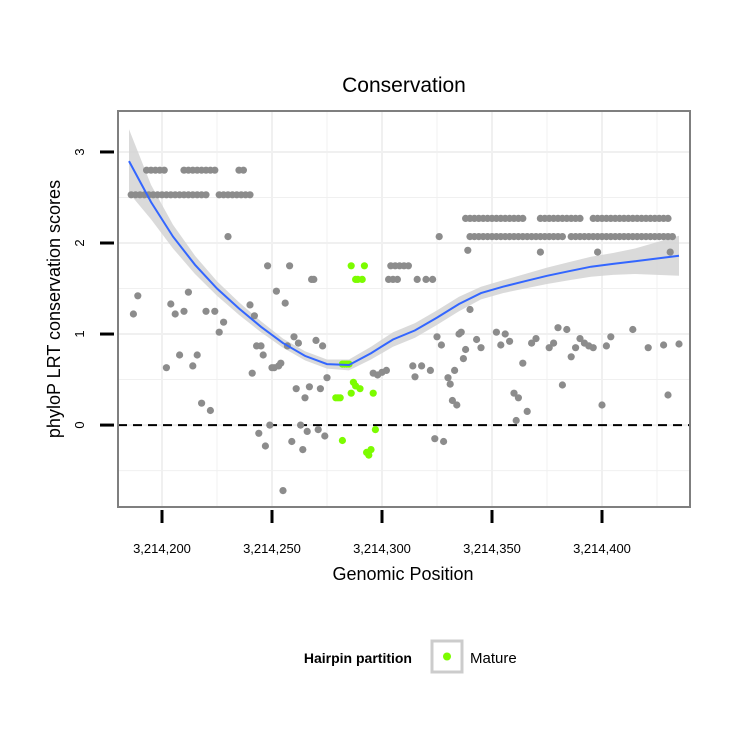  I want to click on x-tick-label: 3,214,400, so click(602, 548).